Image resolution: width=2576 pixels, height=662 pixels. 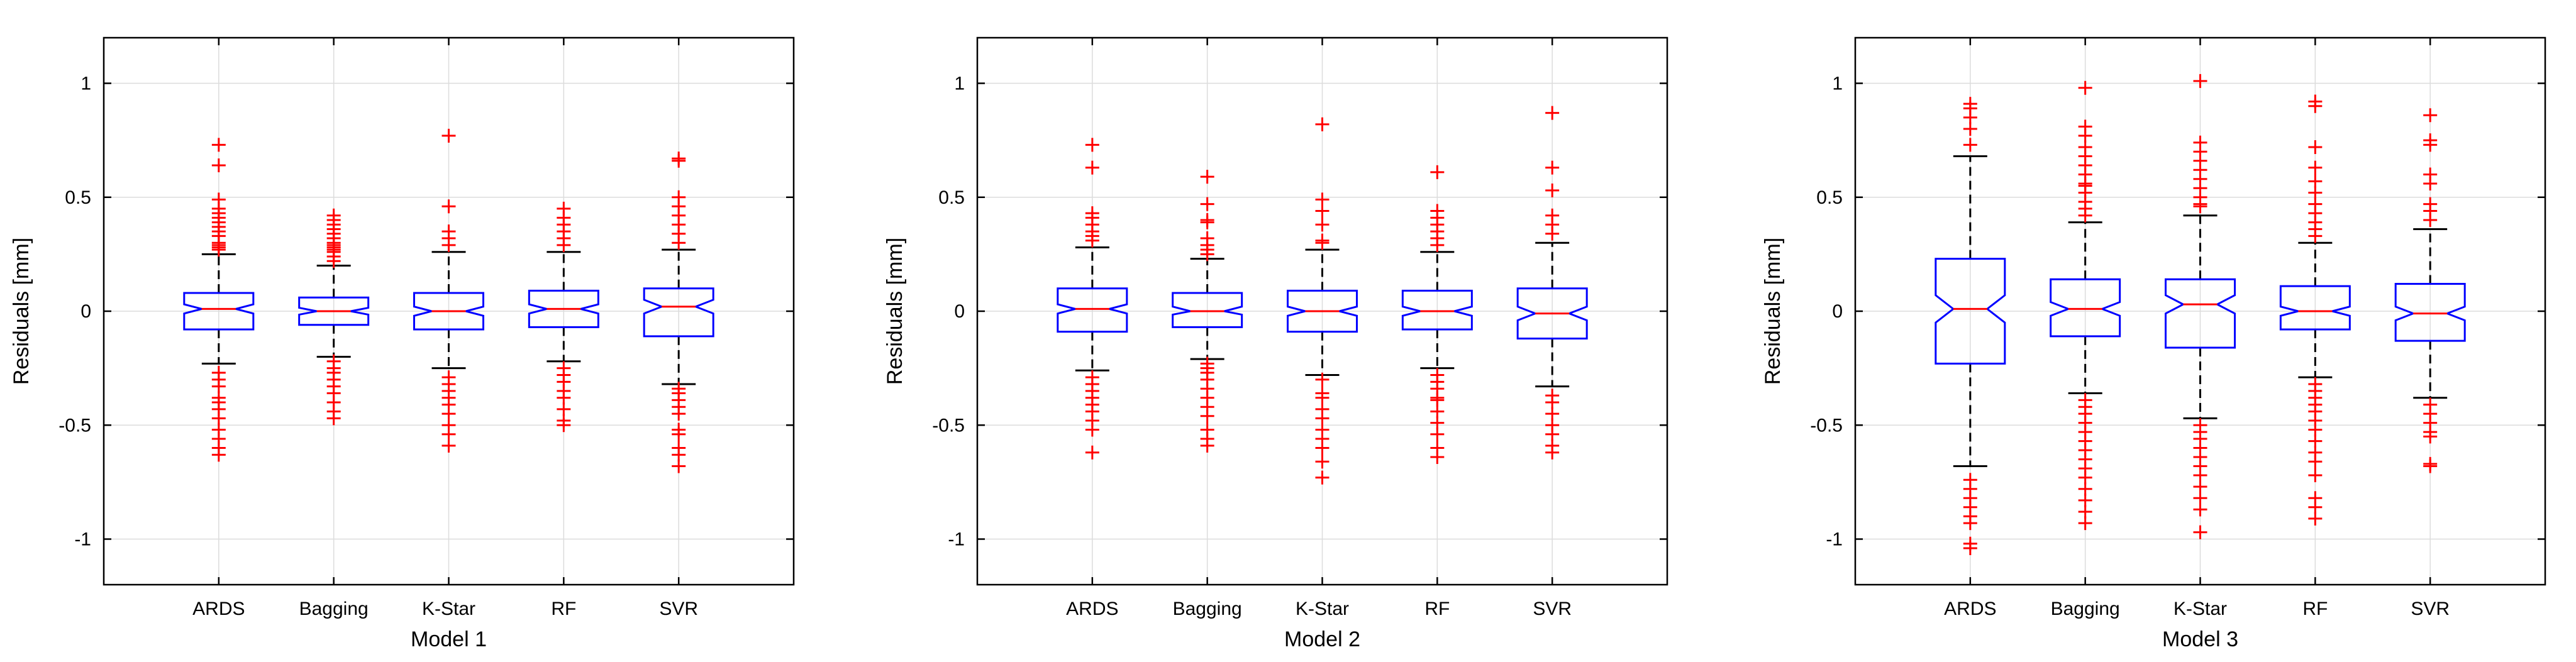 I want to click on x-axis-label: Model 2, so click(x=1322, y=639).